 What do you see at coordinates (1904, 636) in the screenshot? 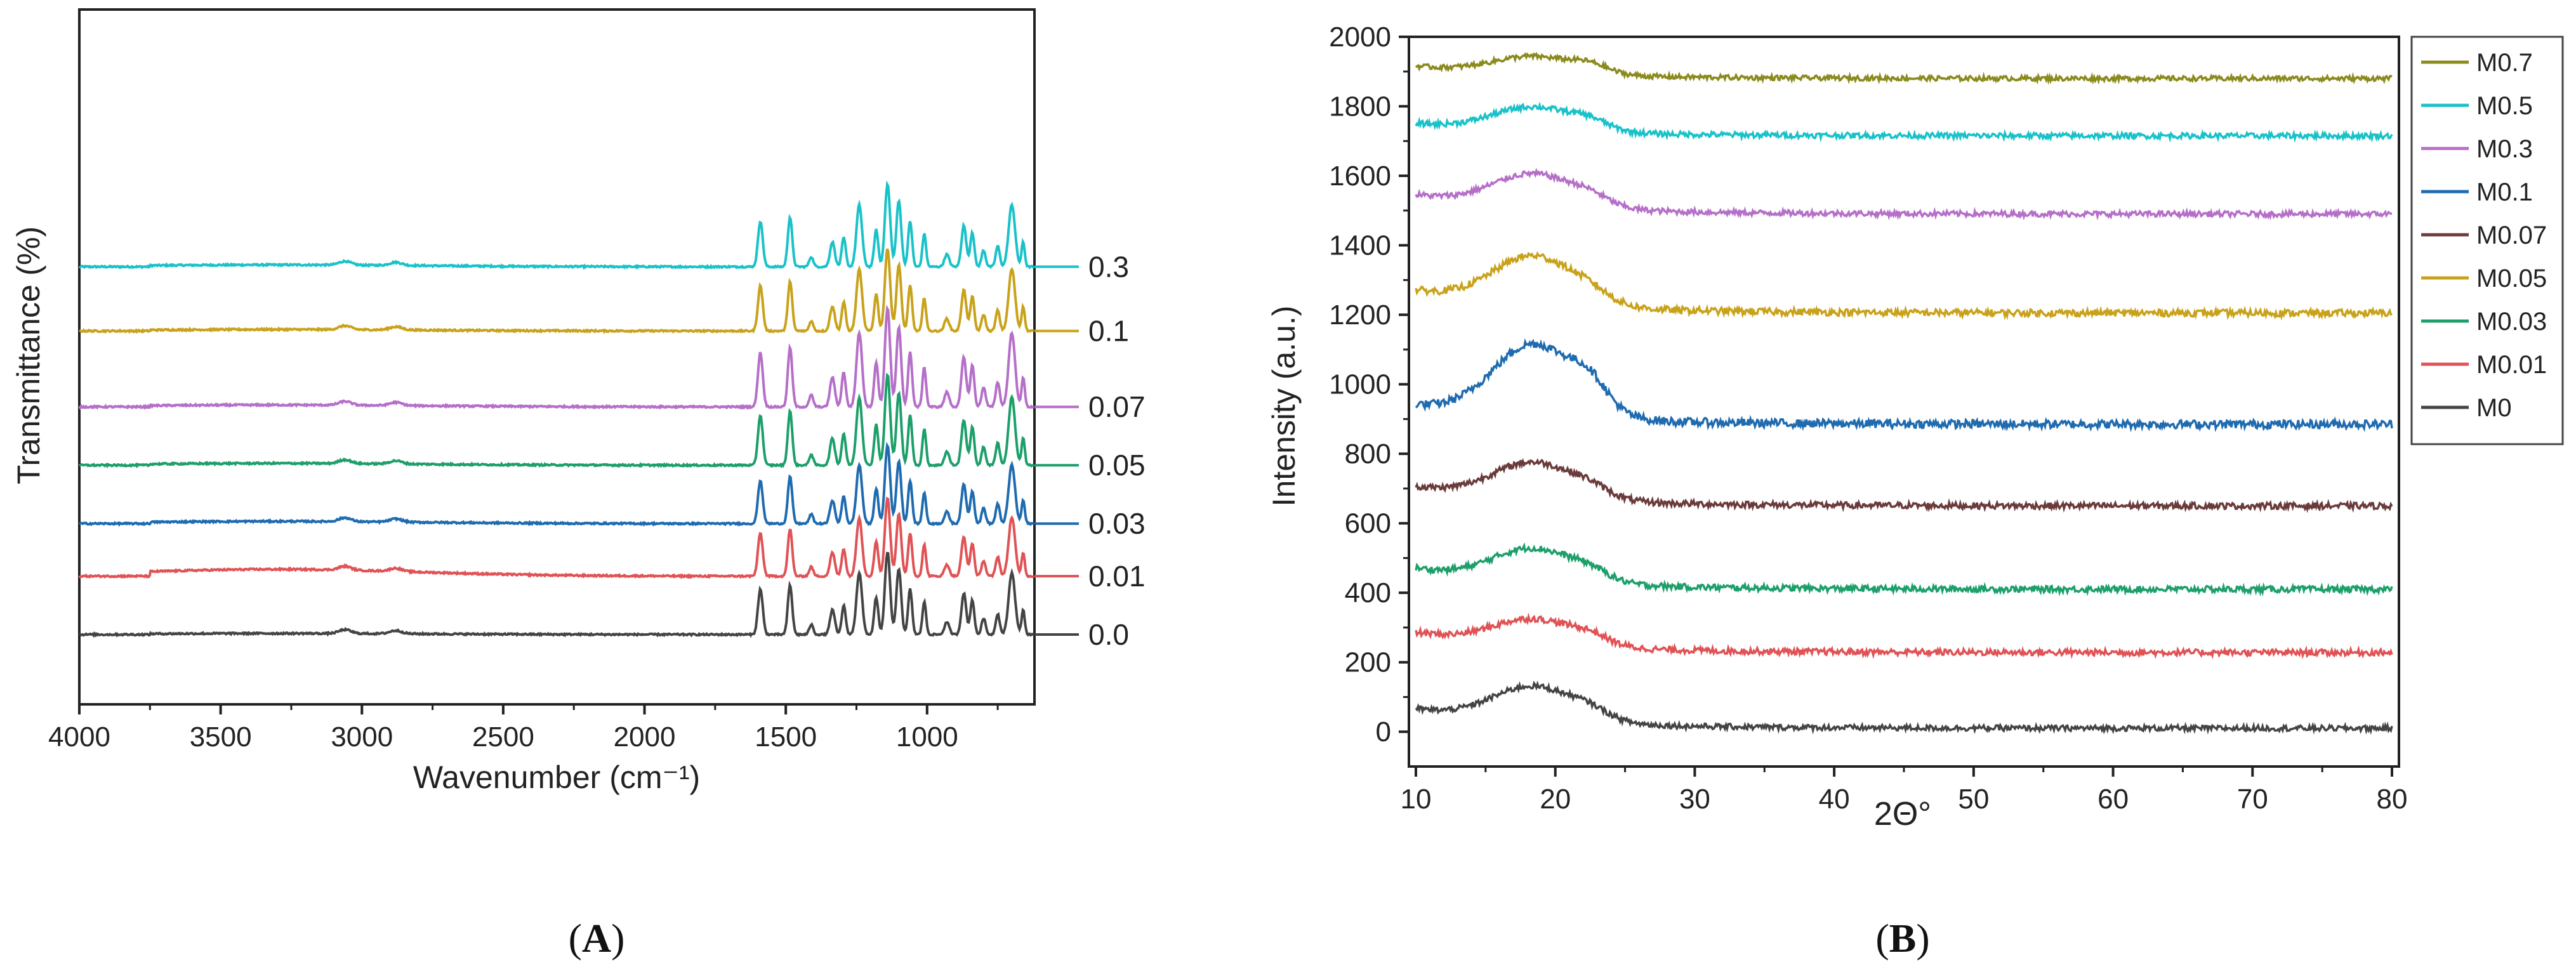
I see `panel-b-series-line-M0.01` at bounding box center [1904, 636].